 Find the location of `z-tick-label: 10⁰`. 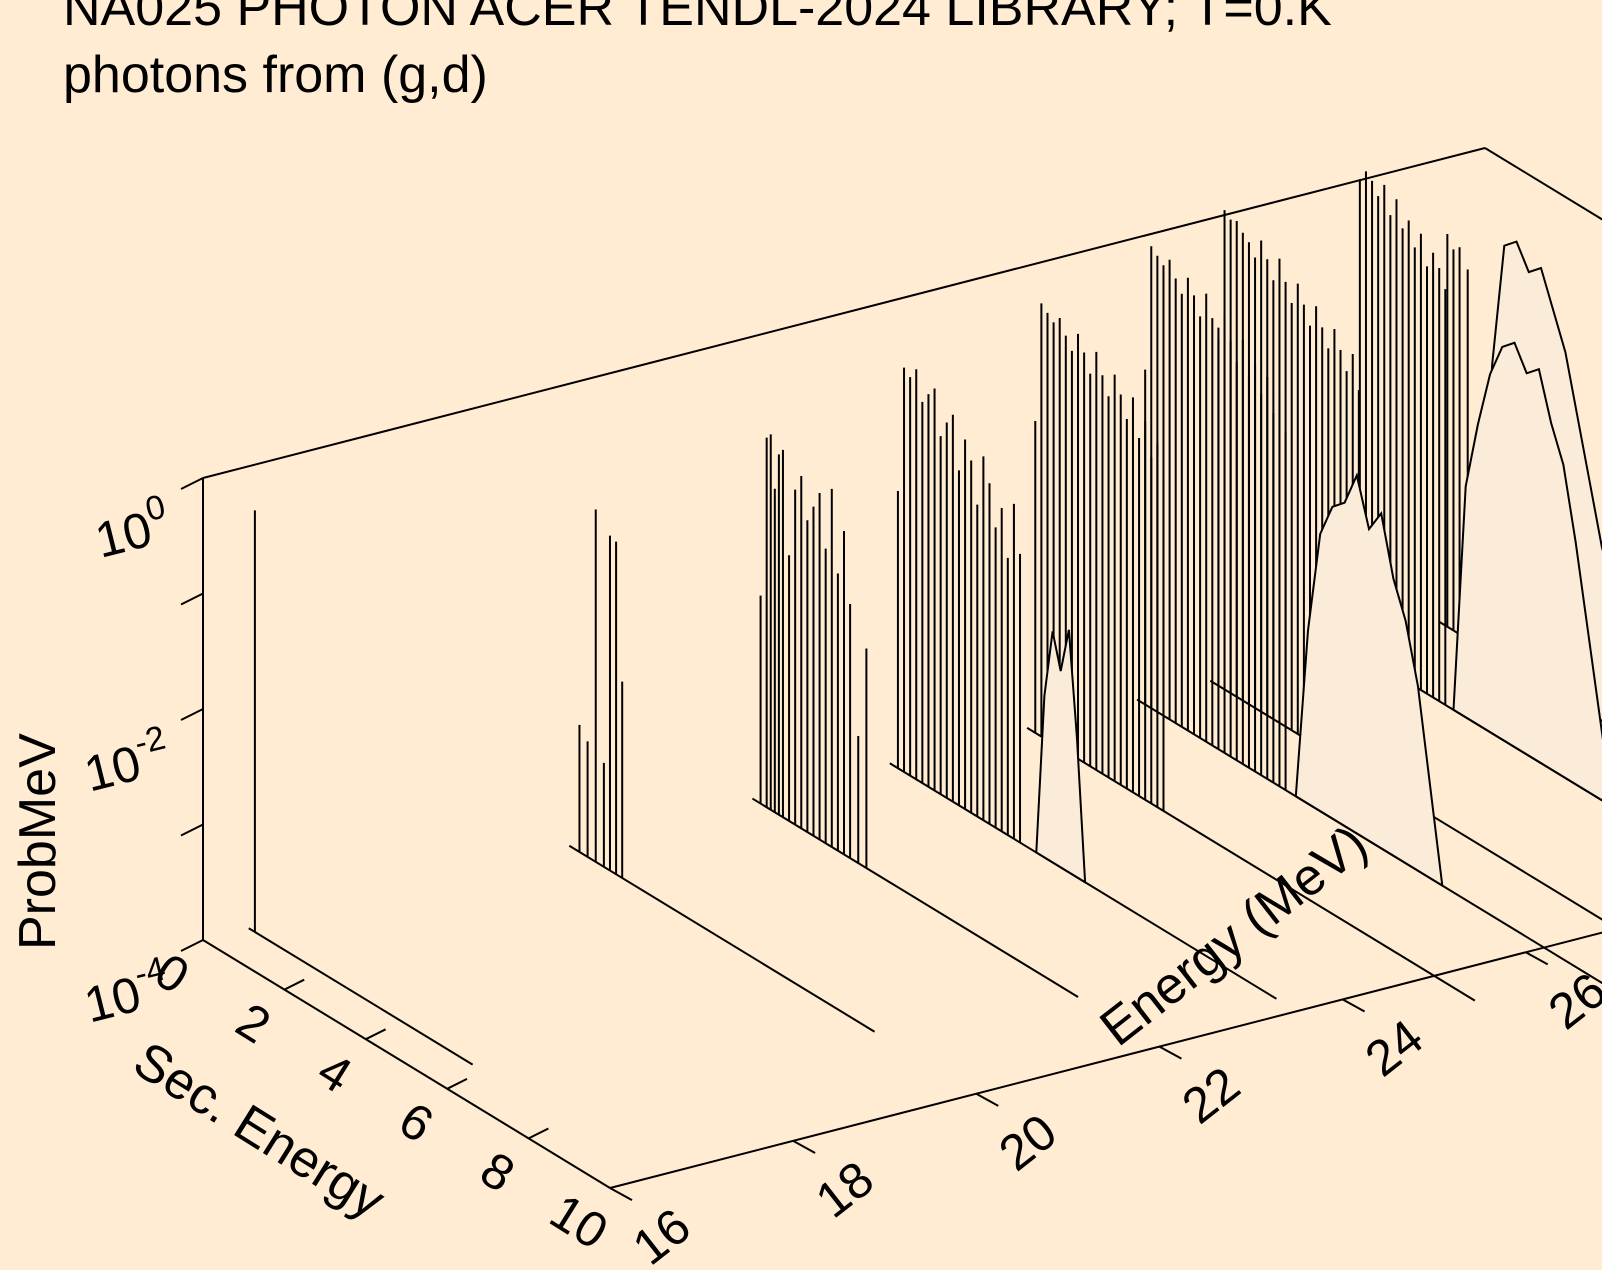

z-tick-label: 10⁰ is located at coordinates (132, 528).